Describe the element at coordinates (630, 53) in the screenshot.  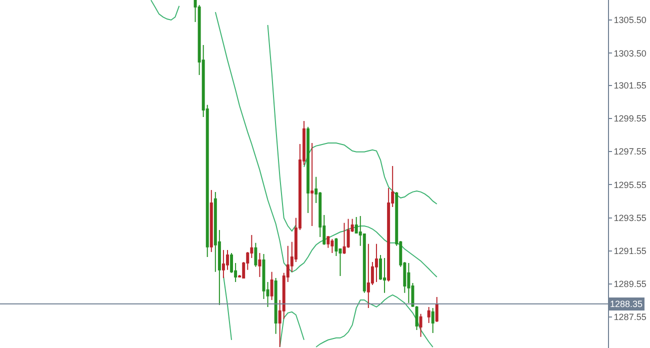
I see `y-tick-label: 1303.50` at that location.